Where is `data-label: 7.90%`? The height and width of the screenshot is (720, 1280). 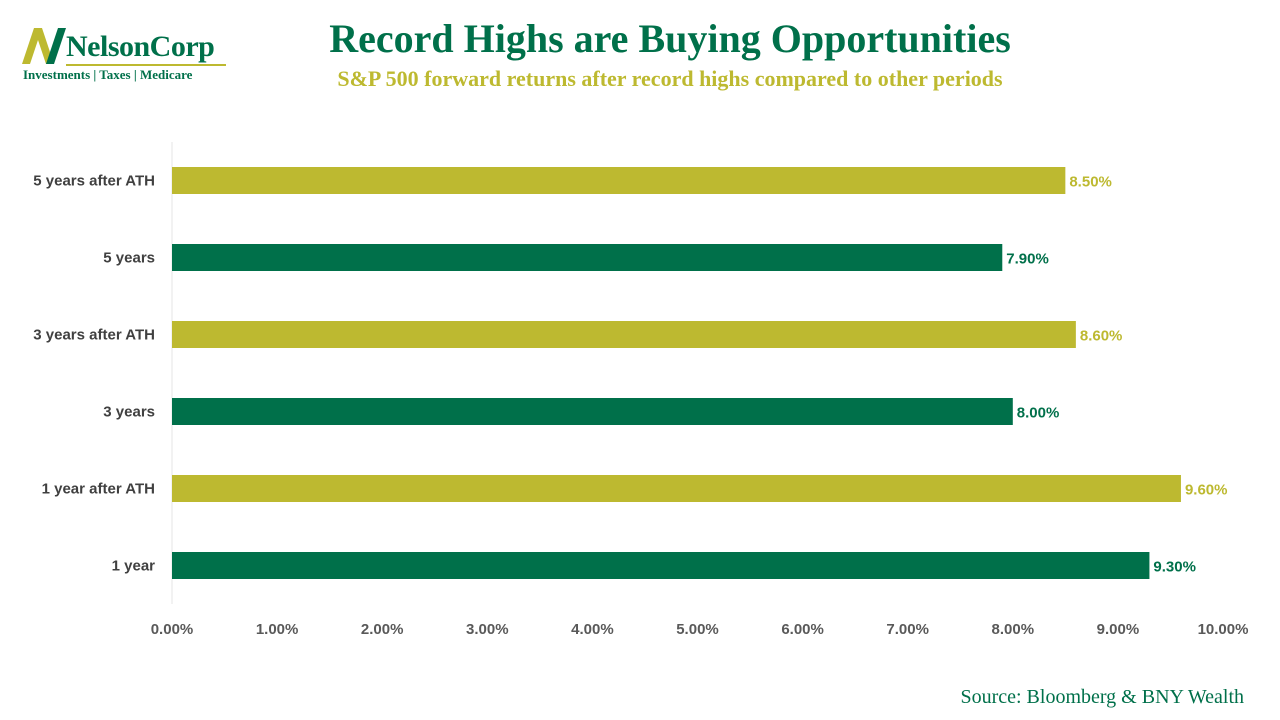
data-label: 7.90% is located at coordinates (1027, 259).